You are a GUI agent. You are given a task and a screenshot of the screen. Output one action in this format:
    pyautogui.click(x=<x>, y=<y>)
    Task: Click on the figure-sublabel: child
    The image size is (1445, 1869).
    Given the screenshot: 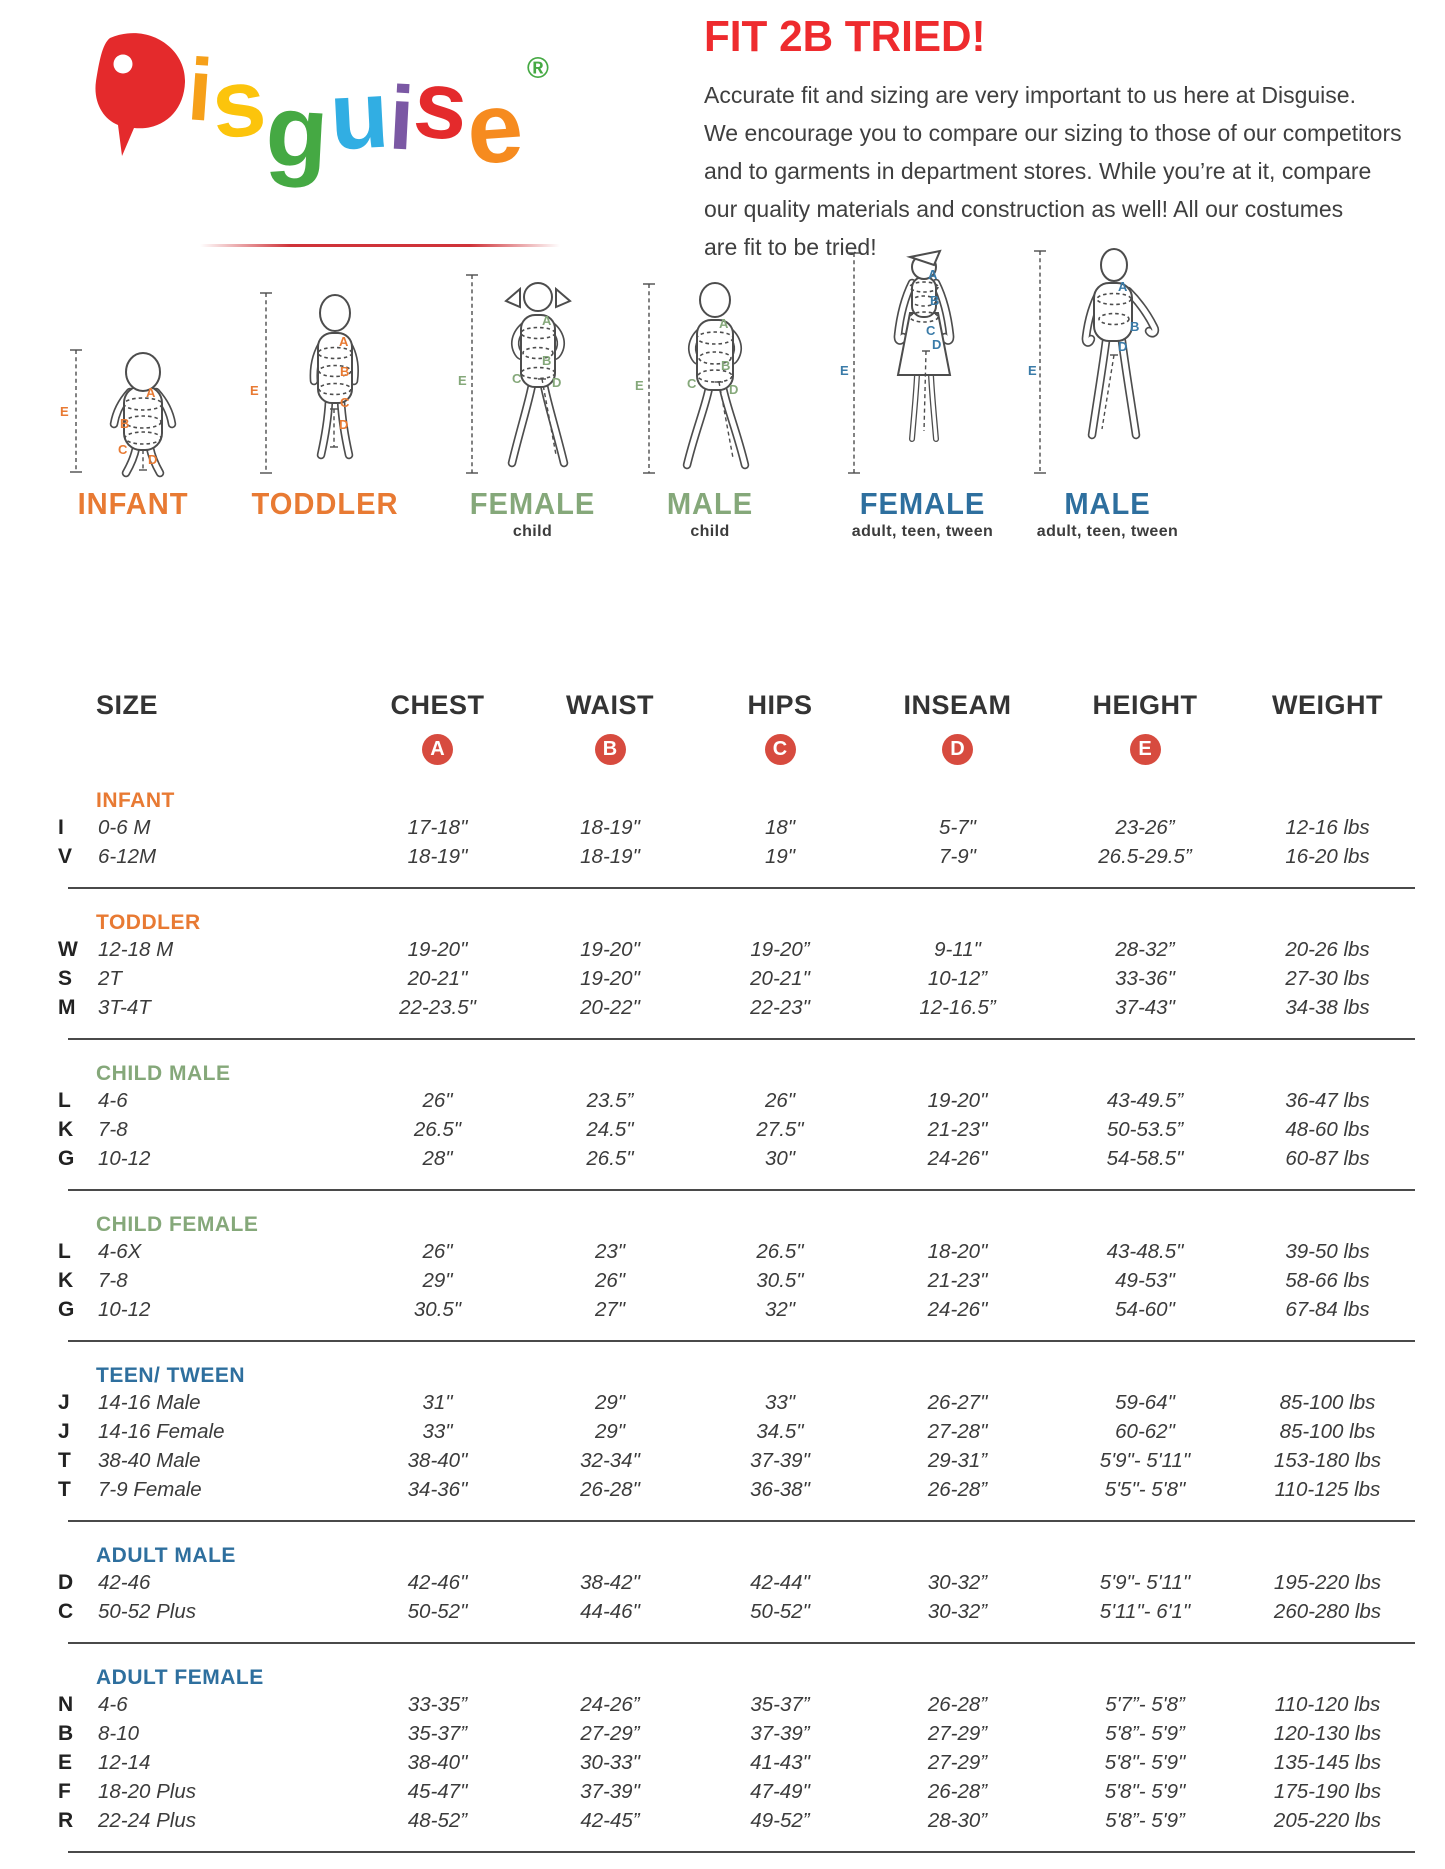 What is the action you would take?
    pyautogui.click(x=710, y=531)
    